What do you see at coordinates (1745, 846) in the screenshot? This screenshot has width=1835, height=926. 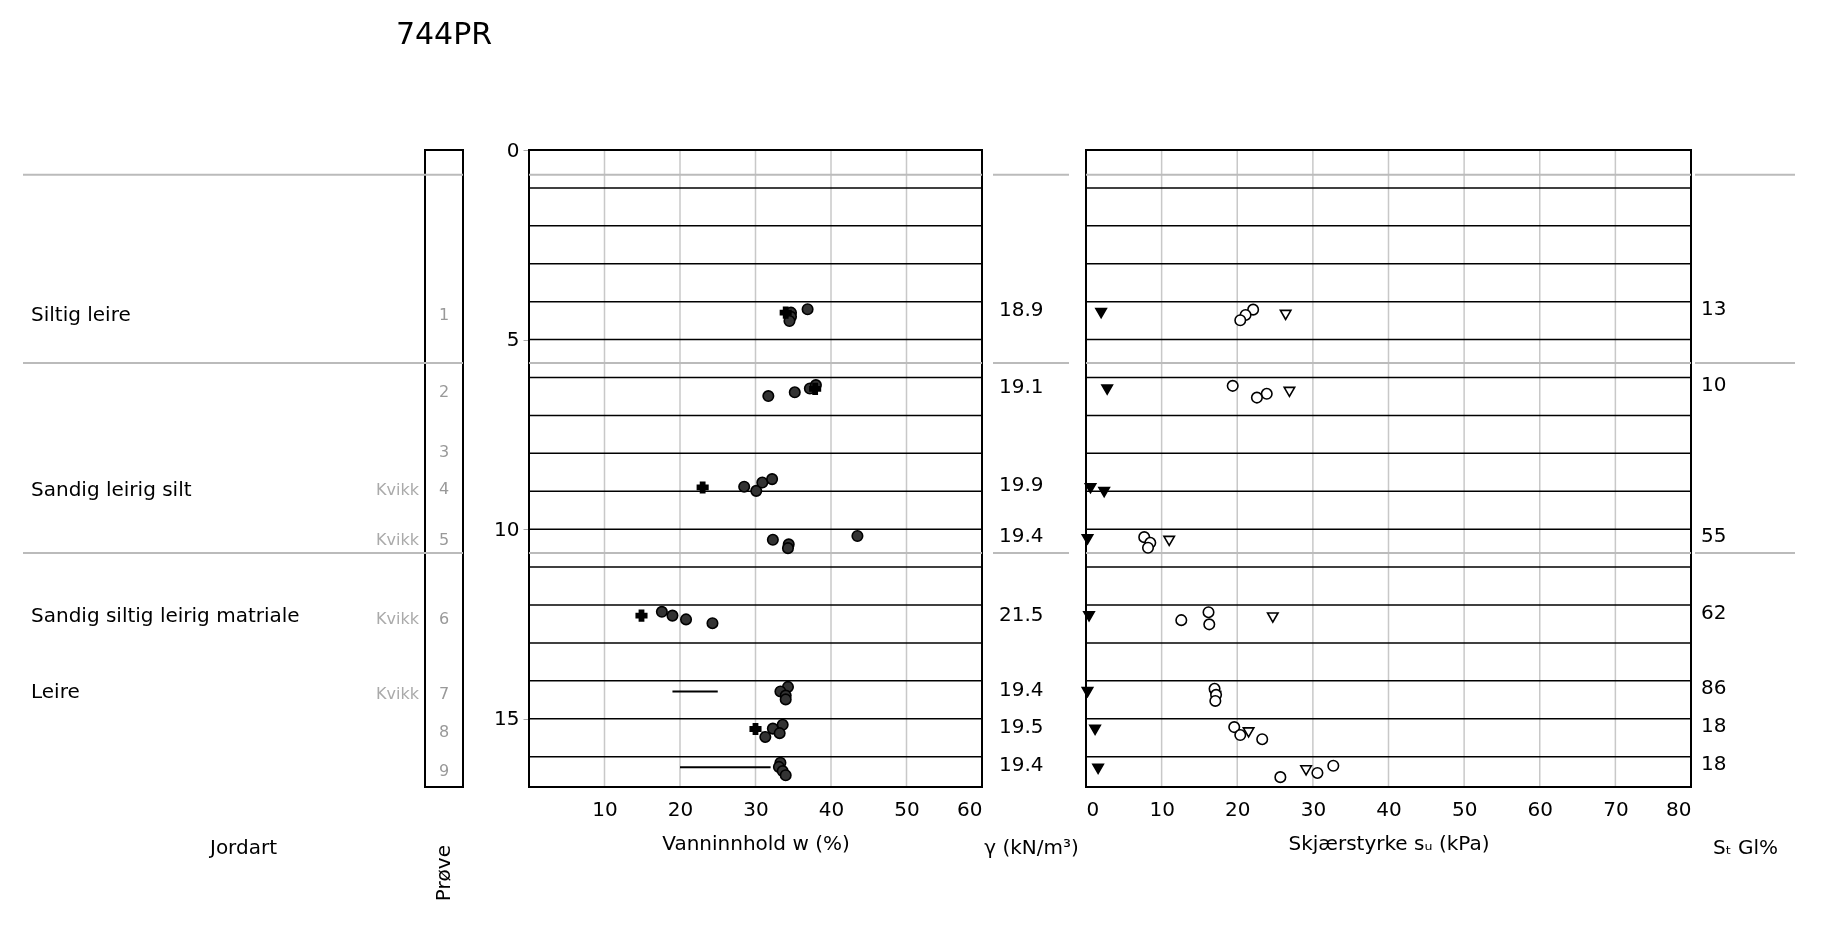 I see `text: Sₜ Gl%` at bounding box center [1745, 846].